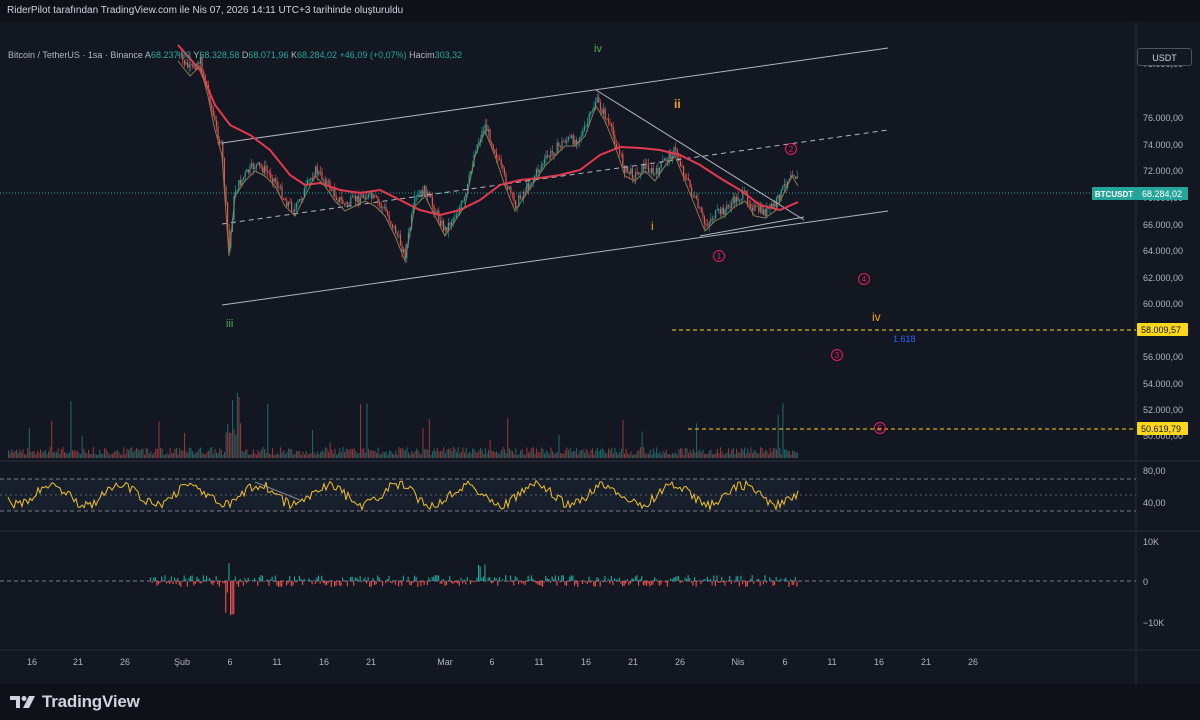 Image resolution: width=1200 pixels, height=720 pixels. Describe the element at coordinates (1154, 487) in the screenshot. I see `rsi-axis: 80,00 40,00` at that location.